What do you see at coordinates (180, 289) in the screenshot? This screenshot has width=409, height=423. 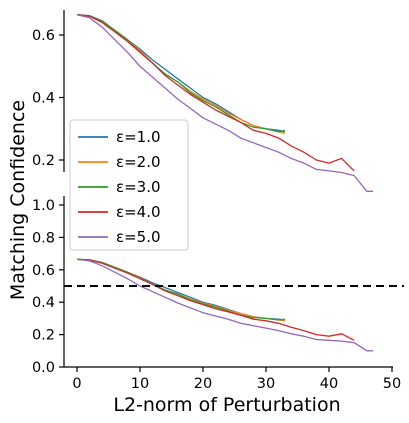 I see `bottom-series-eps-3-line` at bounding box center [180, 289].